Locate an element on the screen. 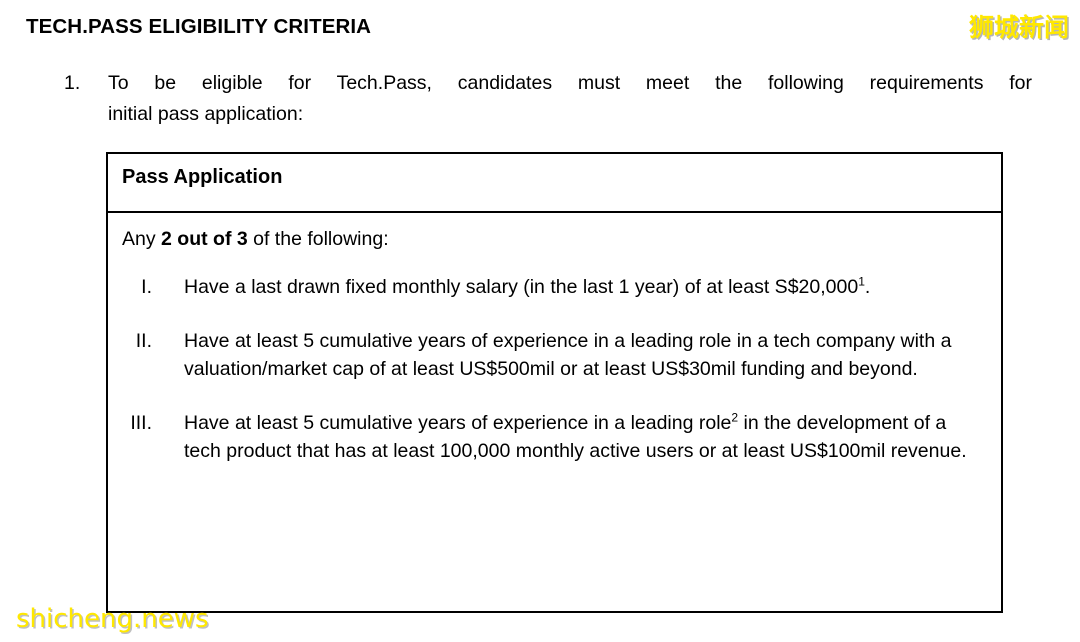  paragraph-line-2: initial pass application: is located at coordinates (206, 114).